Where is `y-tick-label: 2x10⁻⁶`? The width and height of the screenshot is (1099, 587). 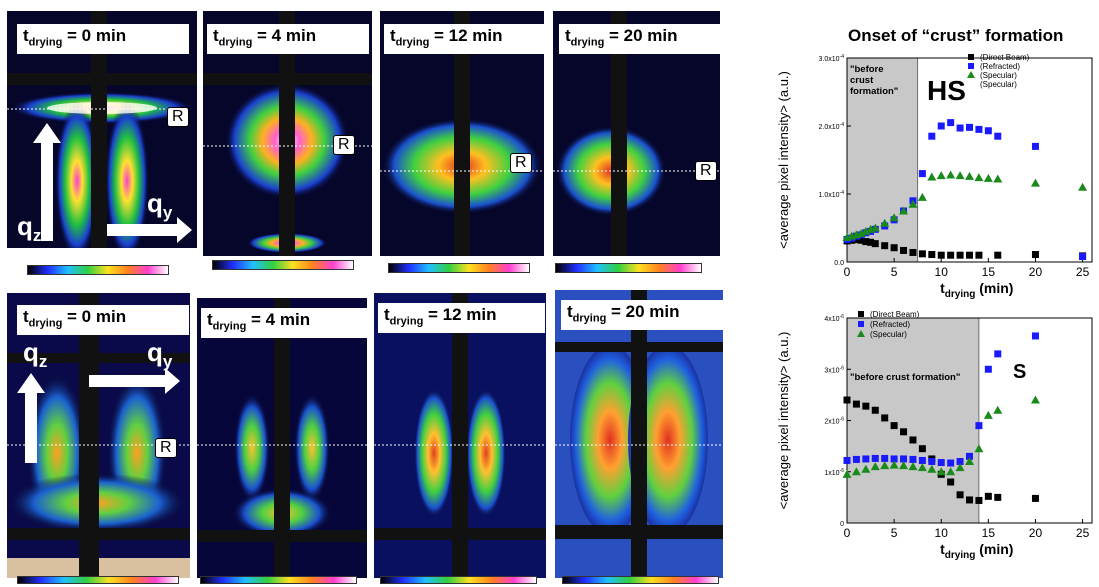
y-tick-label: 2x10⁻⁶ is located at coordinates (834, 421).